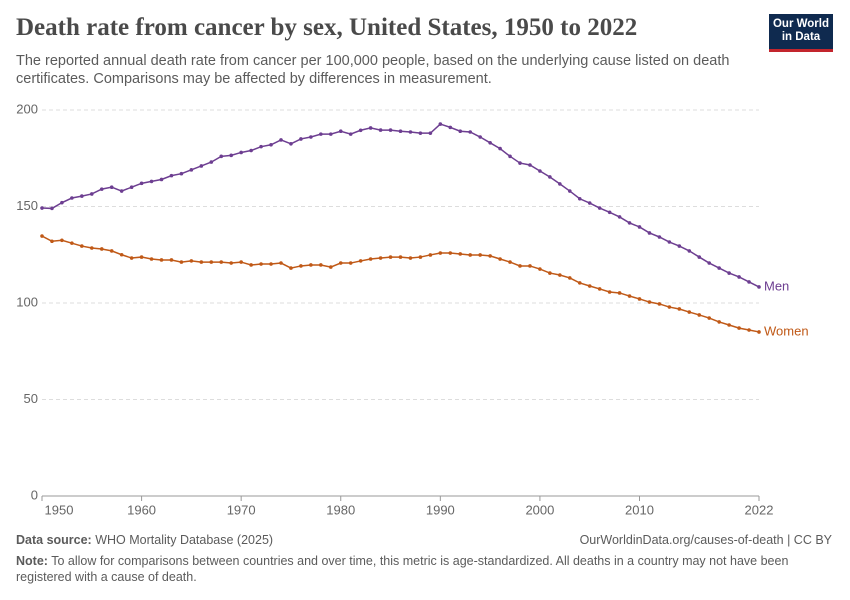 The height and width of the screenshot is (600, 850). I want to click on x-tick-label: 2010, so click(639, 509).